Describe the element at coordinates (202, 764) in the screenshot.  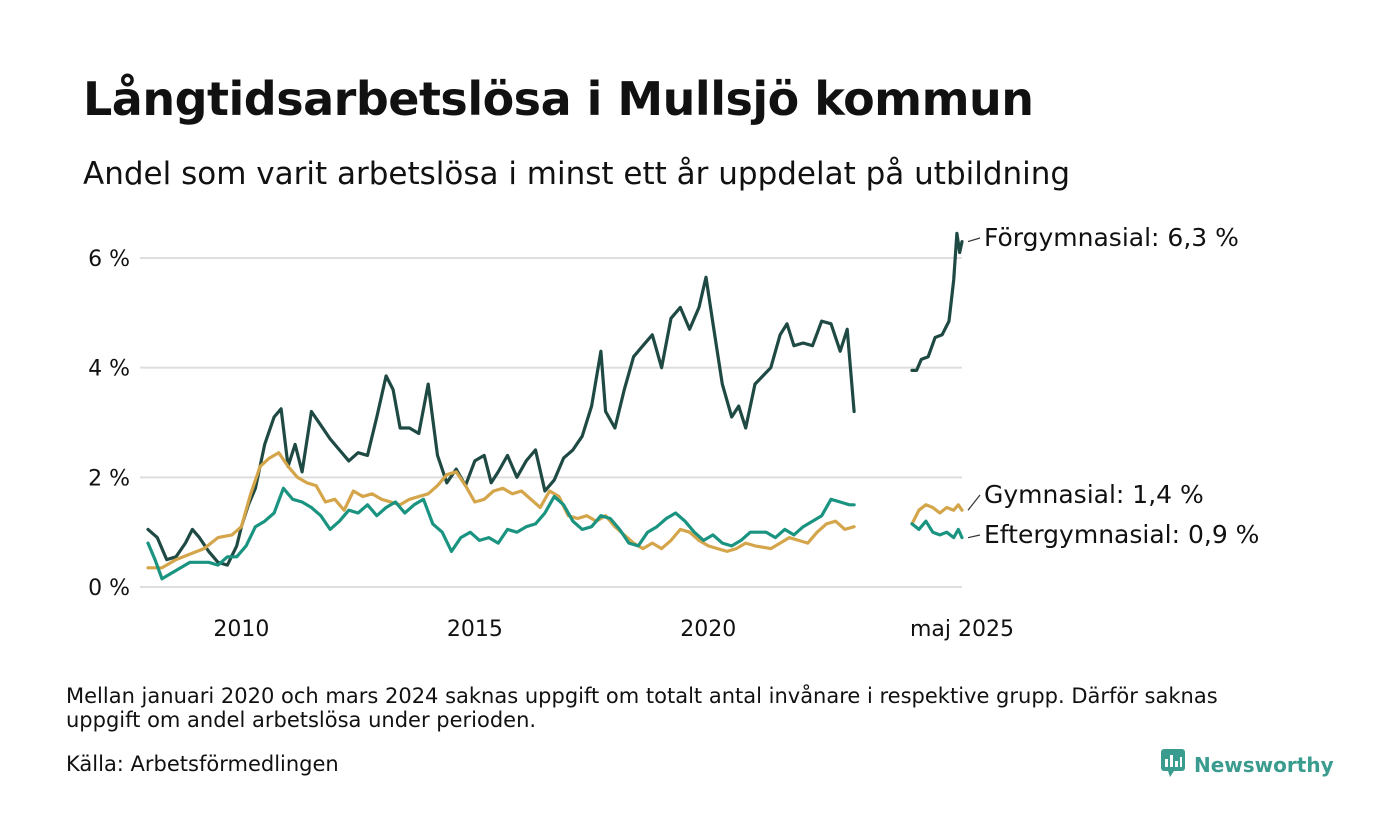
I see `source-credit: Källa: Arbetsförmedlingen` at that location.